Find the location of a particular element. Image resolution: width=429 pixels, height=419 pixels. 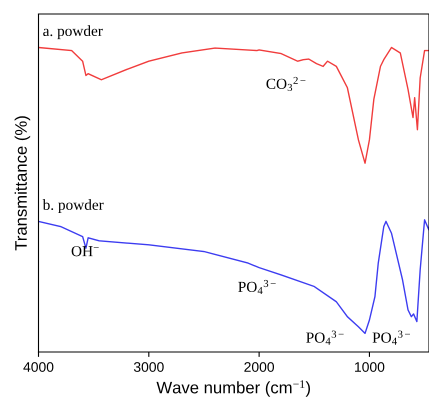

y-axis-title: Transmittance (%) is located at coordinates (22, 183).